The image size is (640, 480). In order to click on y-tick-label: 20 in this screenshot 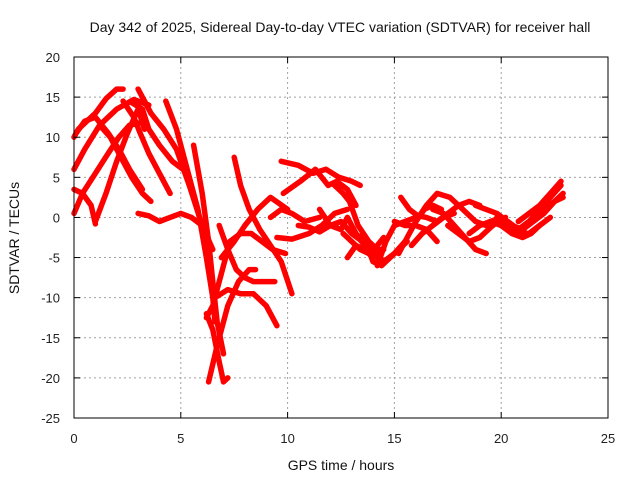, I will do `click(53, 57)`.